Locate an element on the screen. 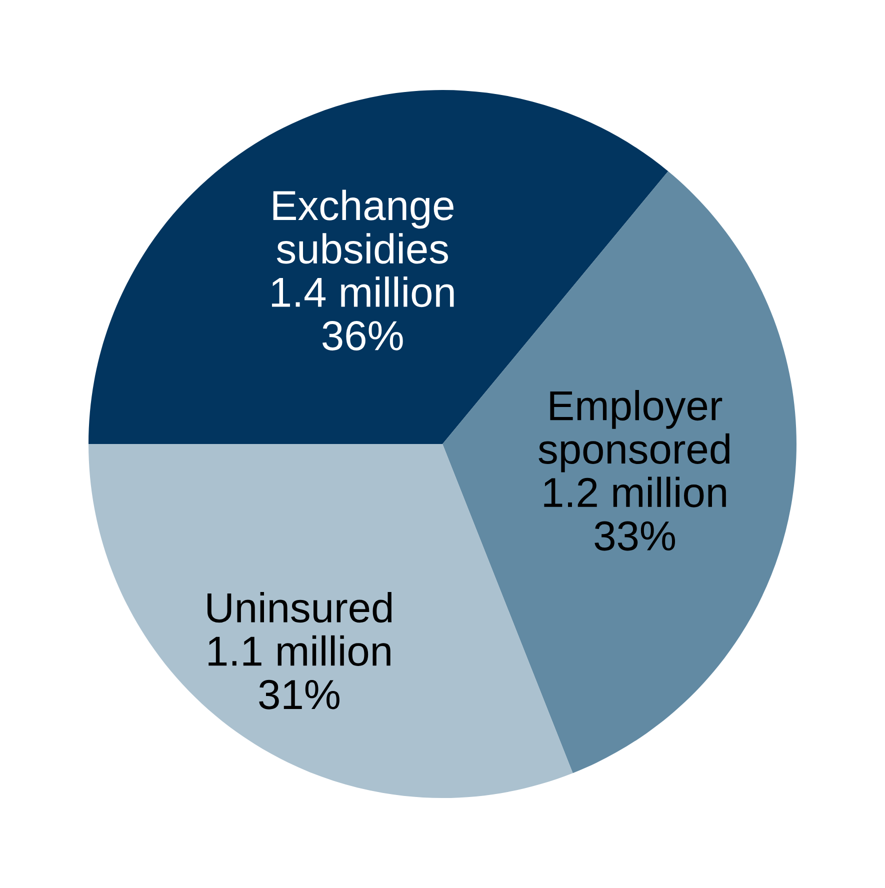 Image resolution: width=885 pixels, height=888 pixels. slice-label: Exchange subsidies is located at coordinates (363, 227).